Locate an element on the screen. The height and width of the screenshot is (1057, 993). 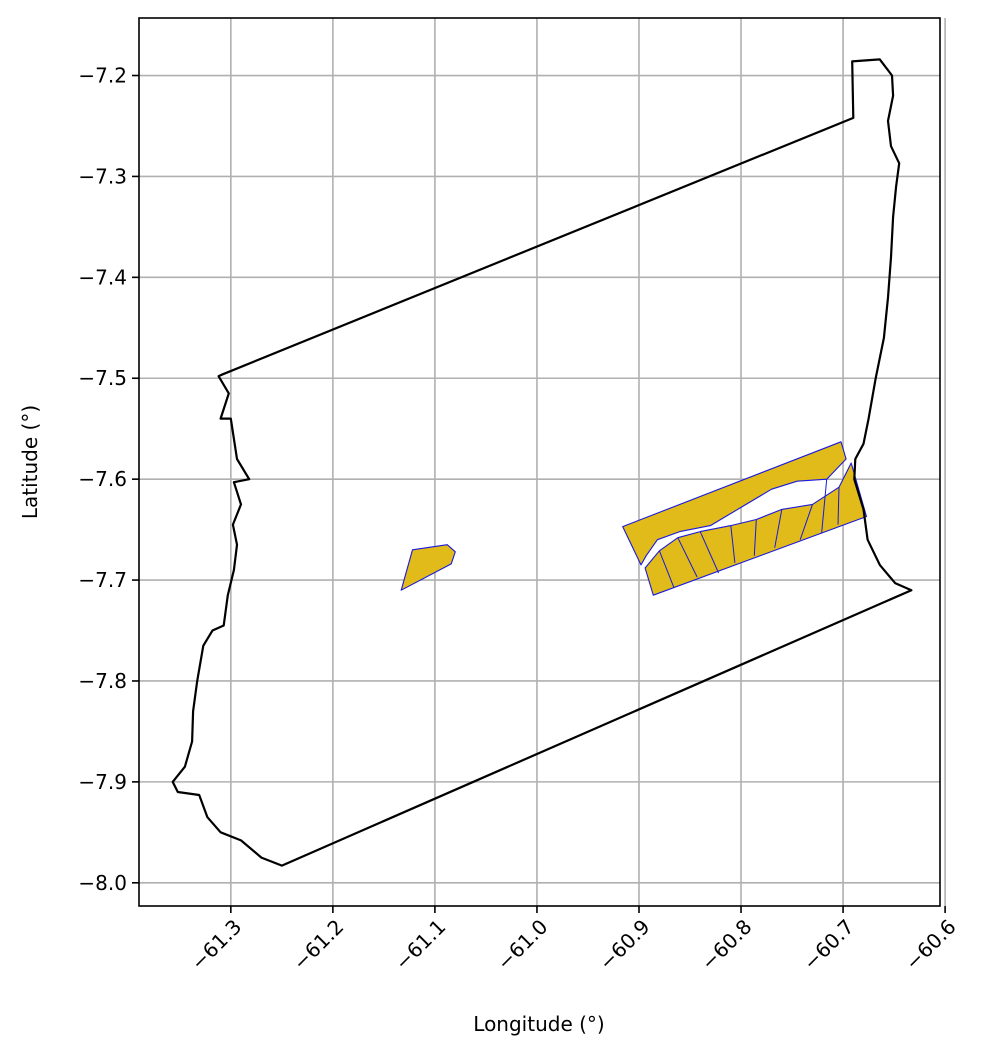
x-tick-label: −61.0 is located at coordinates (522, 945).